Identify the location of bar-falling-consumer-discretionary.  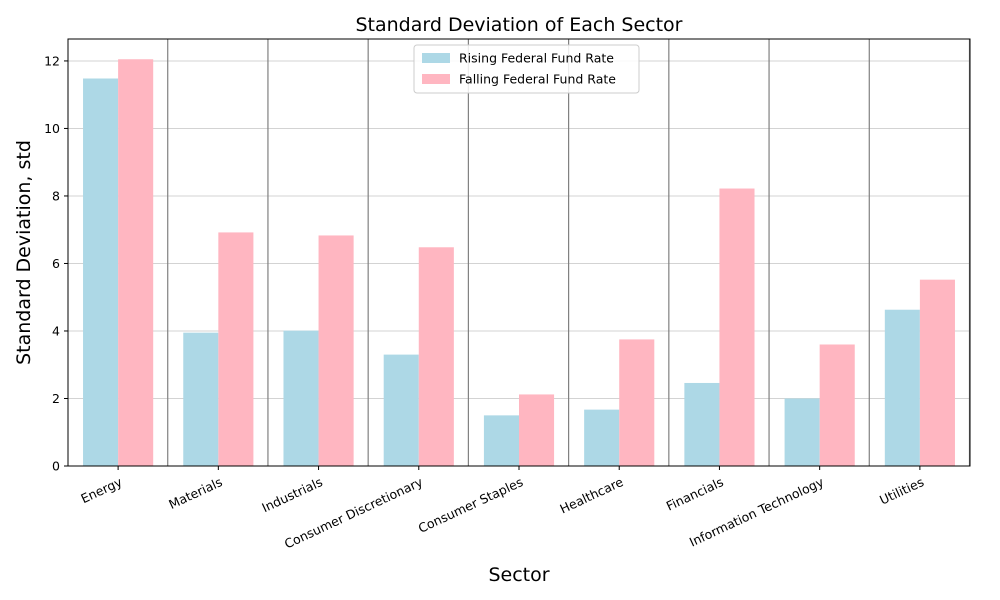
(436, 356).